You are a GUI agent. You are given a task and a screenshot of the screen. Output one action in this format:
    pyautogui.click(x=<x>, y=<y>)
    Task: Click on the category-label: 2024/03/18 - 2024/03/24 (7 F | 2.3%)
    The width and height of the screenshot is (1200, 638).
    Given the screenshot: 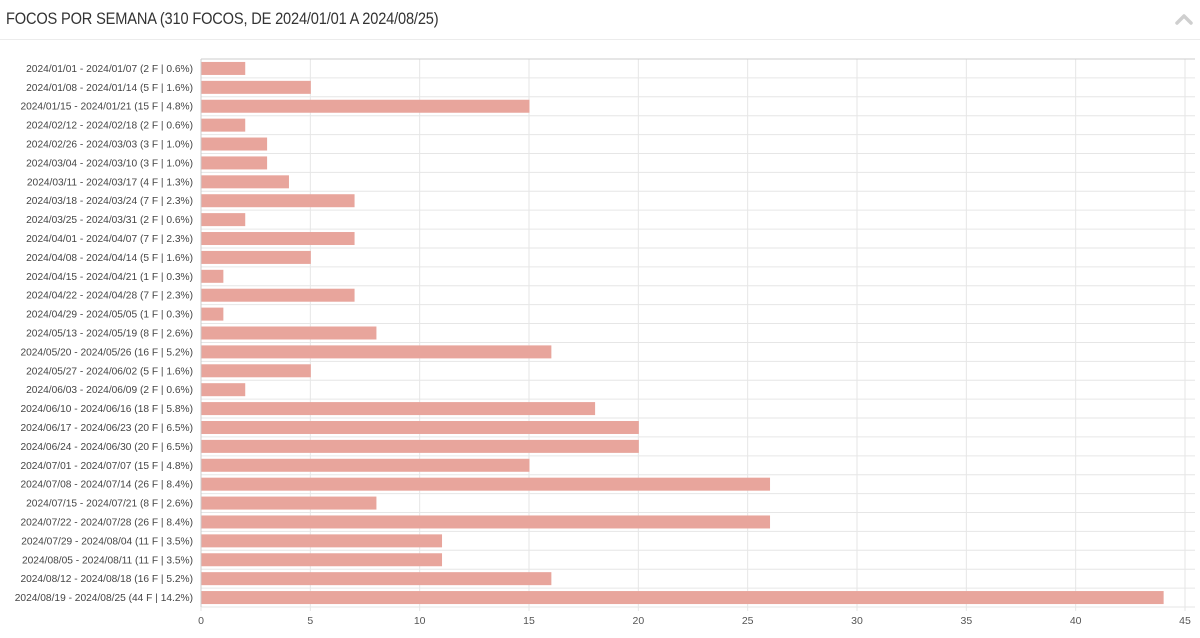 What is the action you would take?
    pyautogui.click(x=109, y=201)
    